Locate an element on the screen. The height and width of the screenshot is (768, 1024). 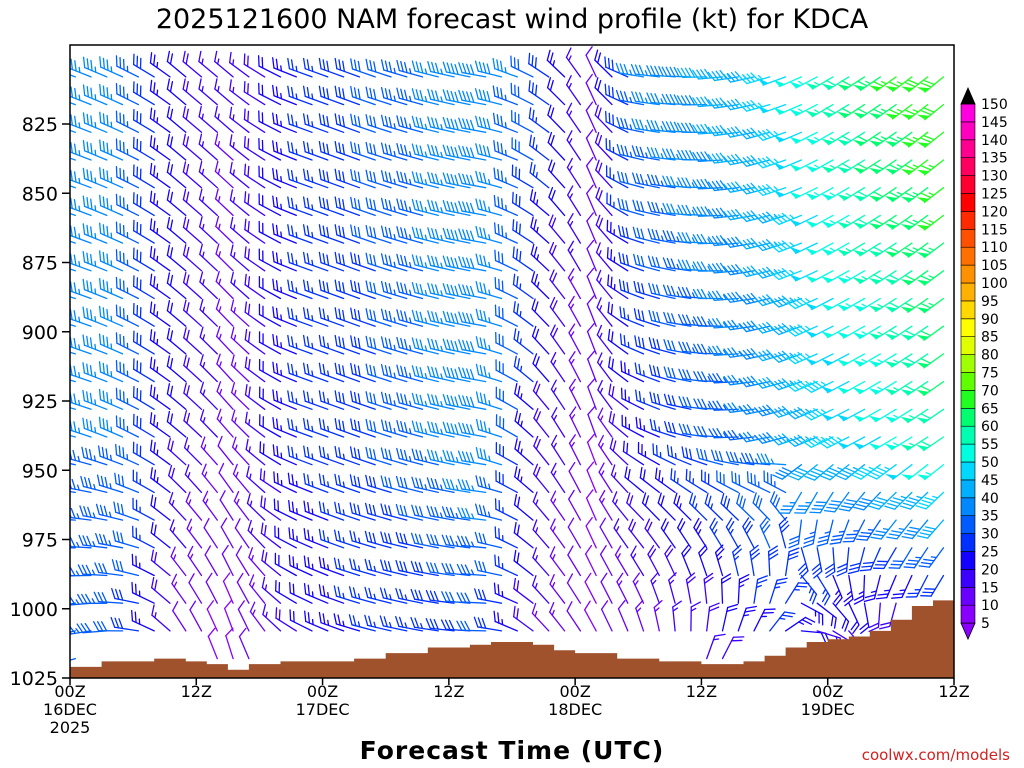
colorbar-label: 100 is located at coordinates (994, 284).